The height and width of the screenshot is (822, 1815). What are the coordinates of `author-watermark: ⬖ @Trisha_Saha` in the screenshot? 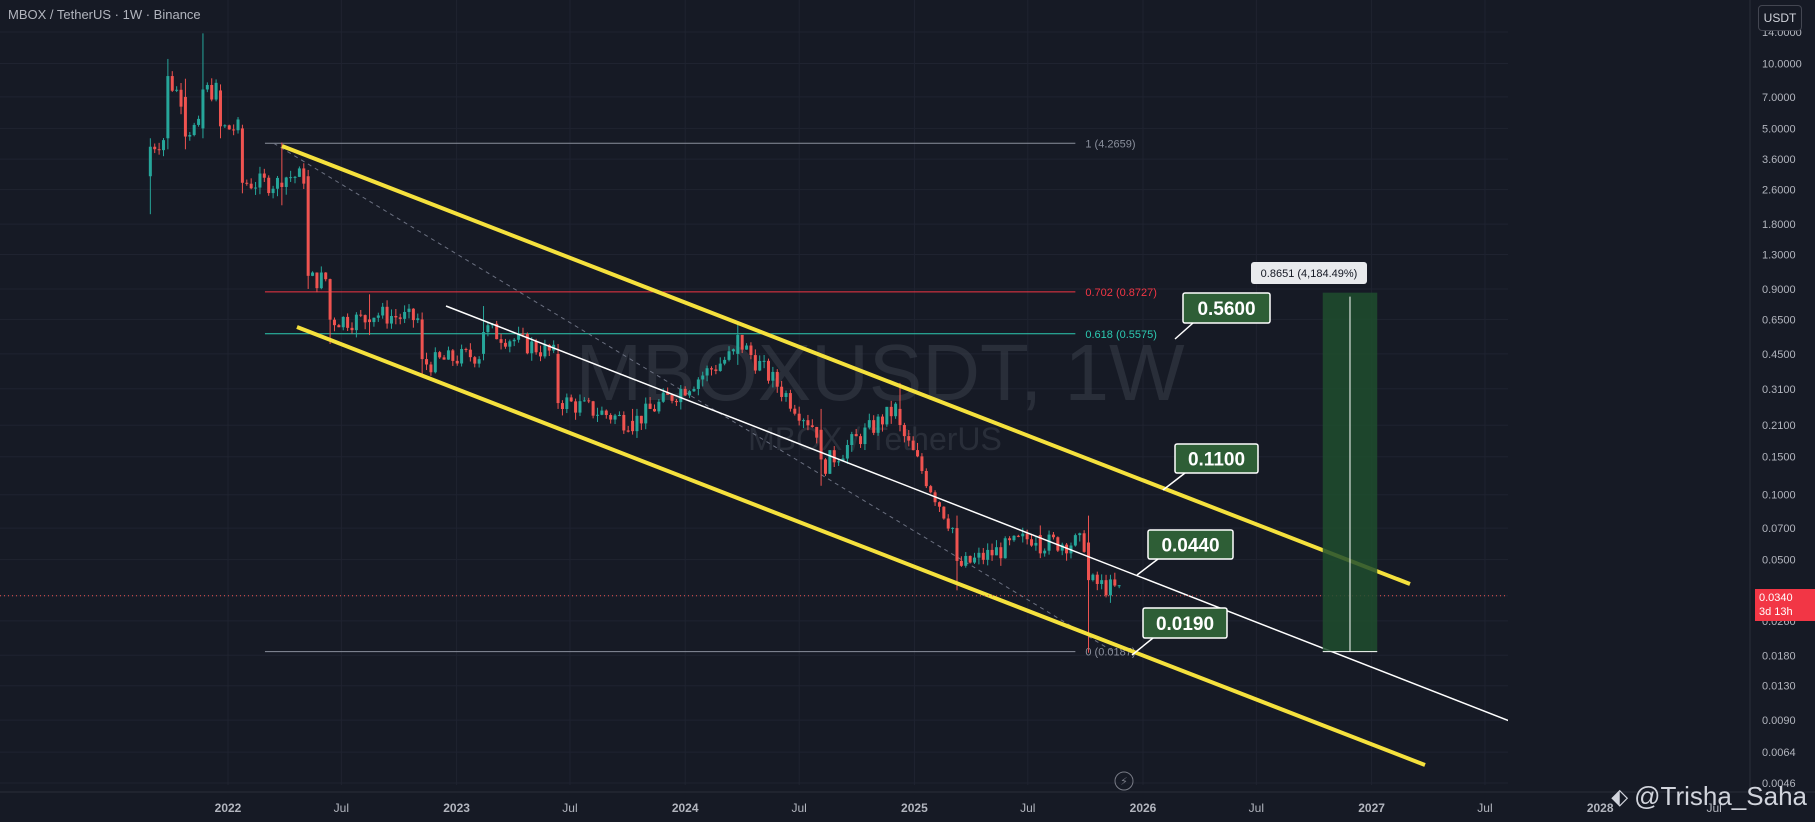 It's located at (1709, 796).